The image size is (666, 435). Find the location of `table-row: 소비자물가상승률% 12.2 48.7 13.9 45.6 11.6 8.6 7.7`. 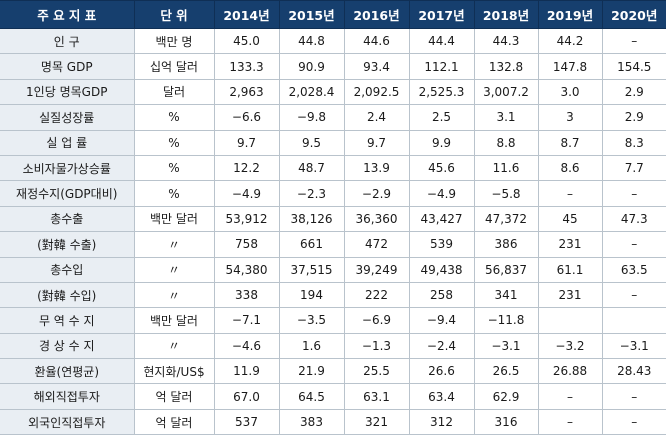

table-row: 소비자물가상승률% 12.2 48.7 13.9 45.6 11.6 8.6 7.7 is located at coordinates (333, 168).